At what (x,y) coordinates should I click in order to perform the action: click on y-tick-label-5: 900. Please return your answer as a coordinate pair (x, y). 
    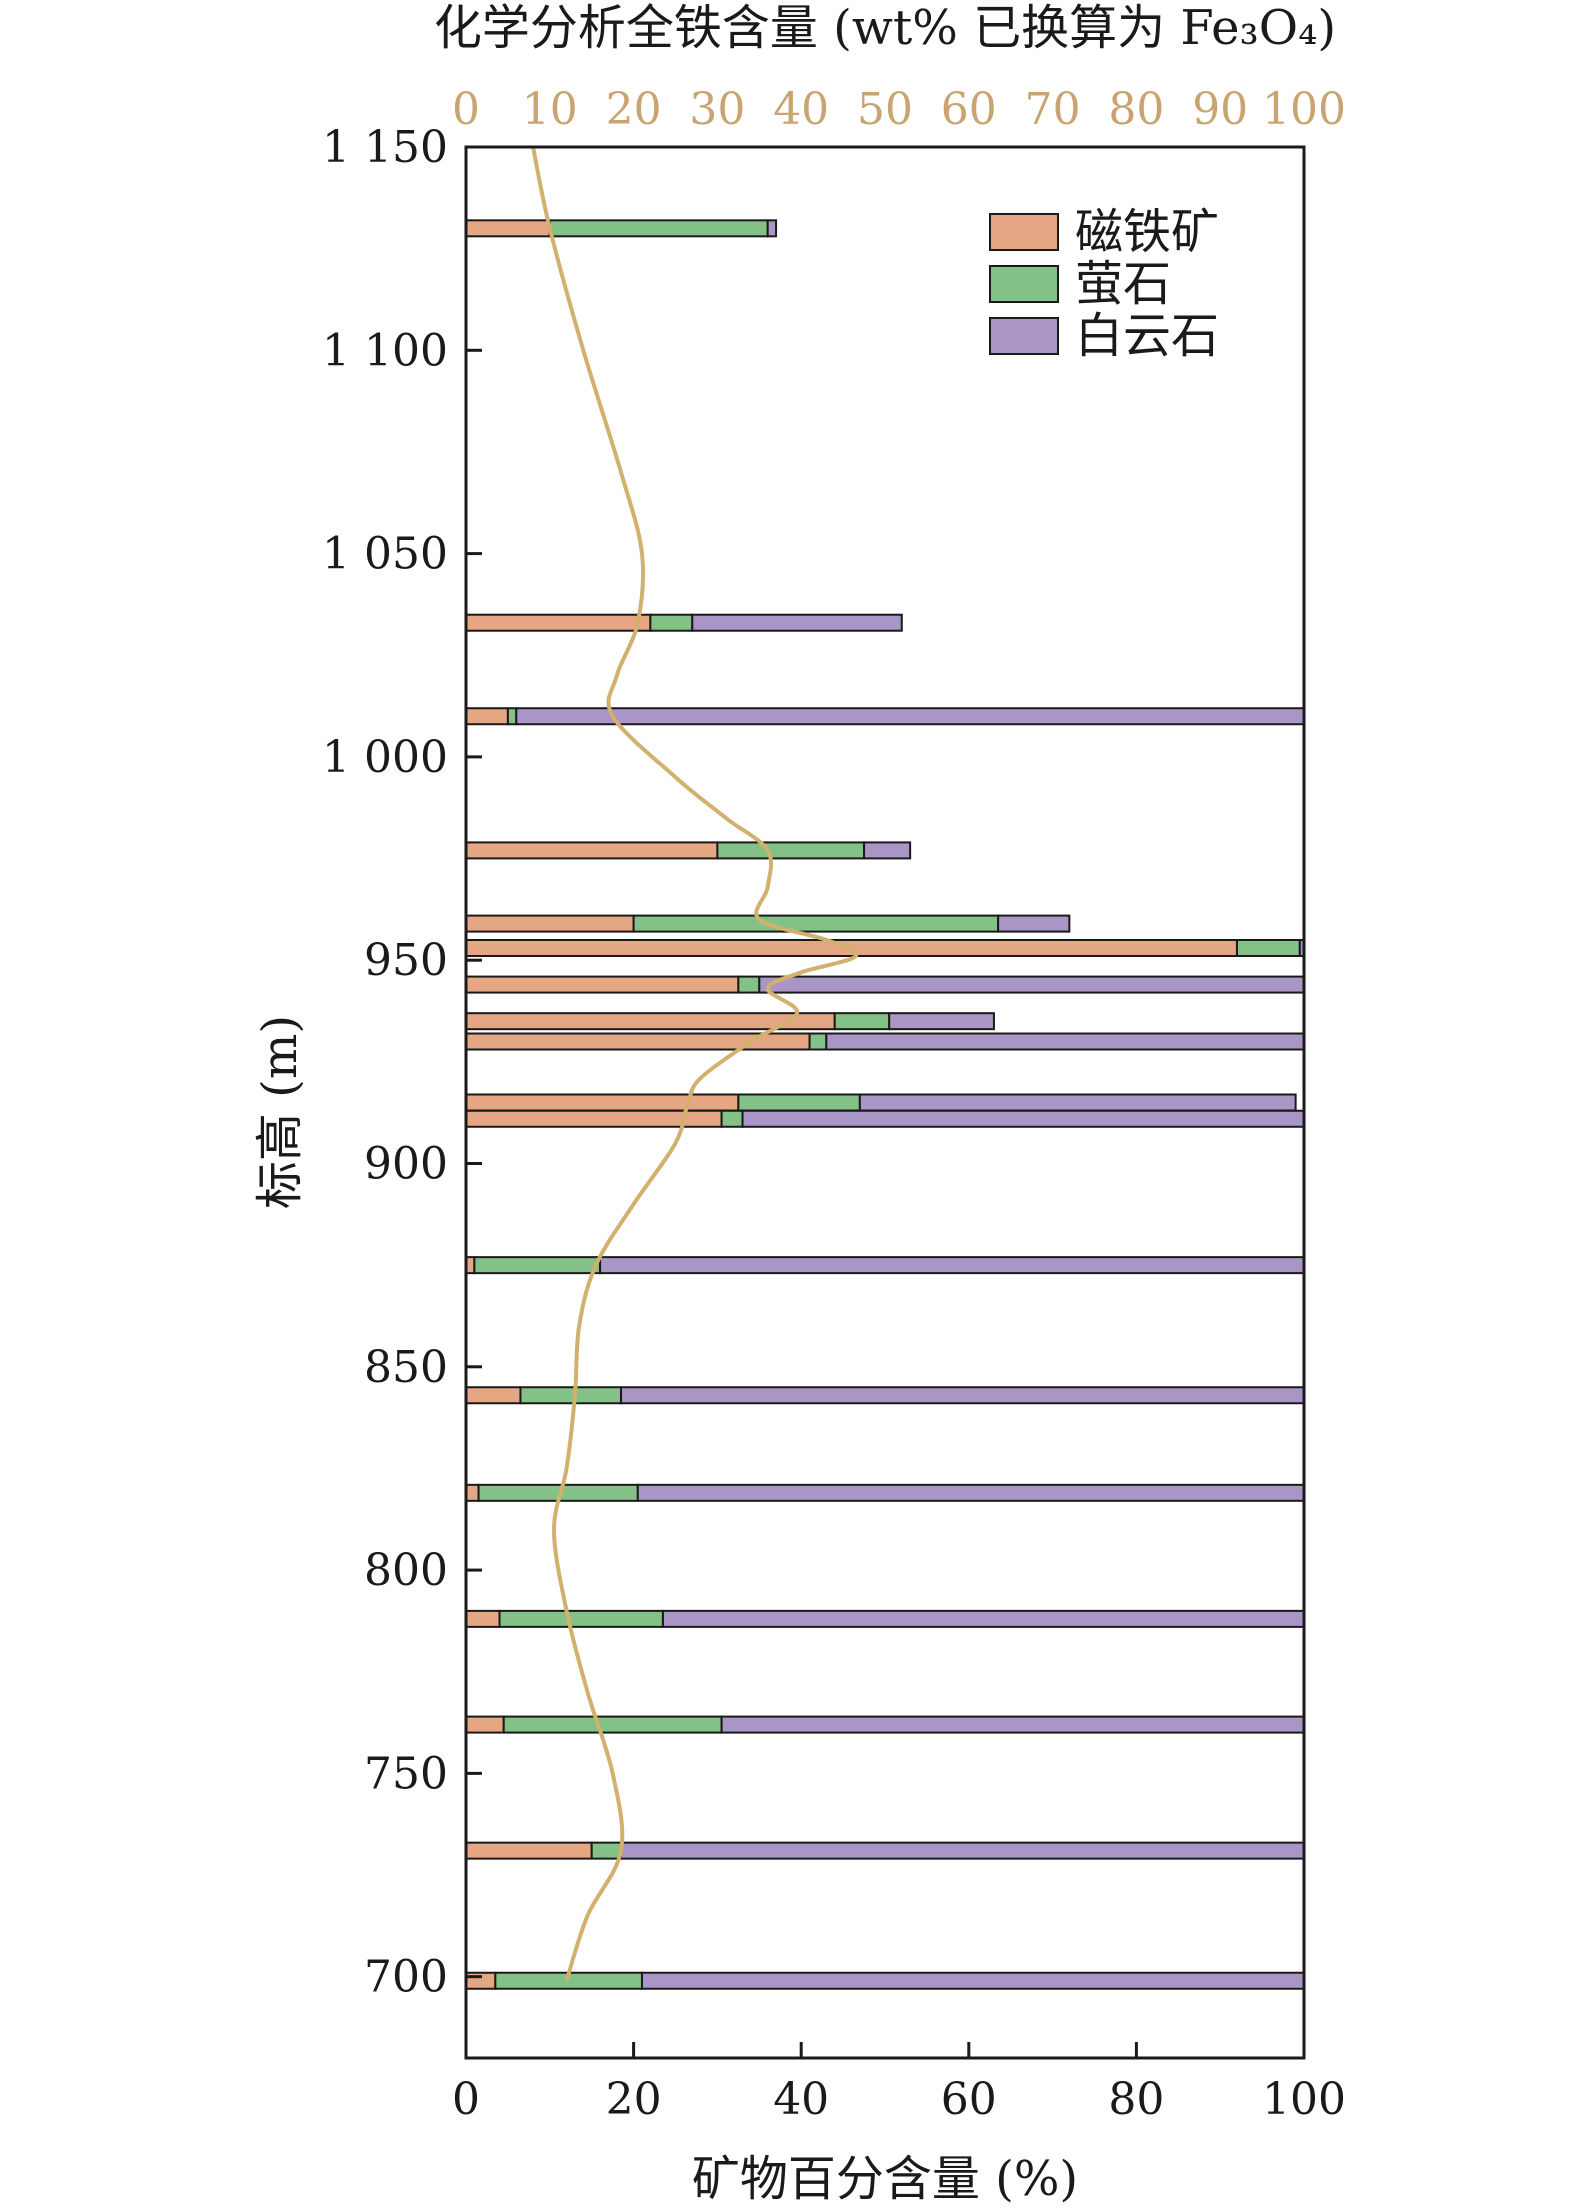
    Looking at the image, I should click on (406, 1163).